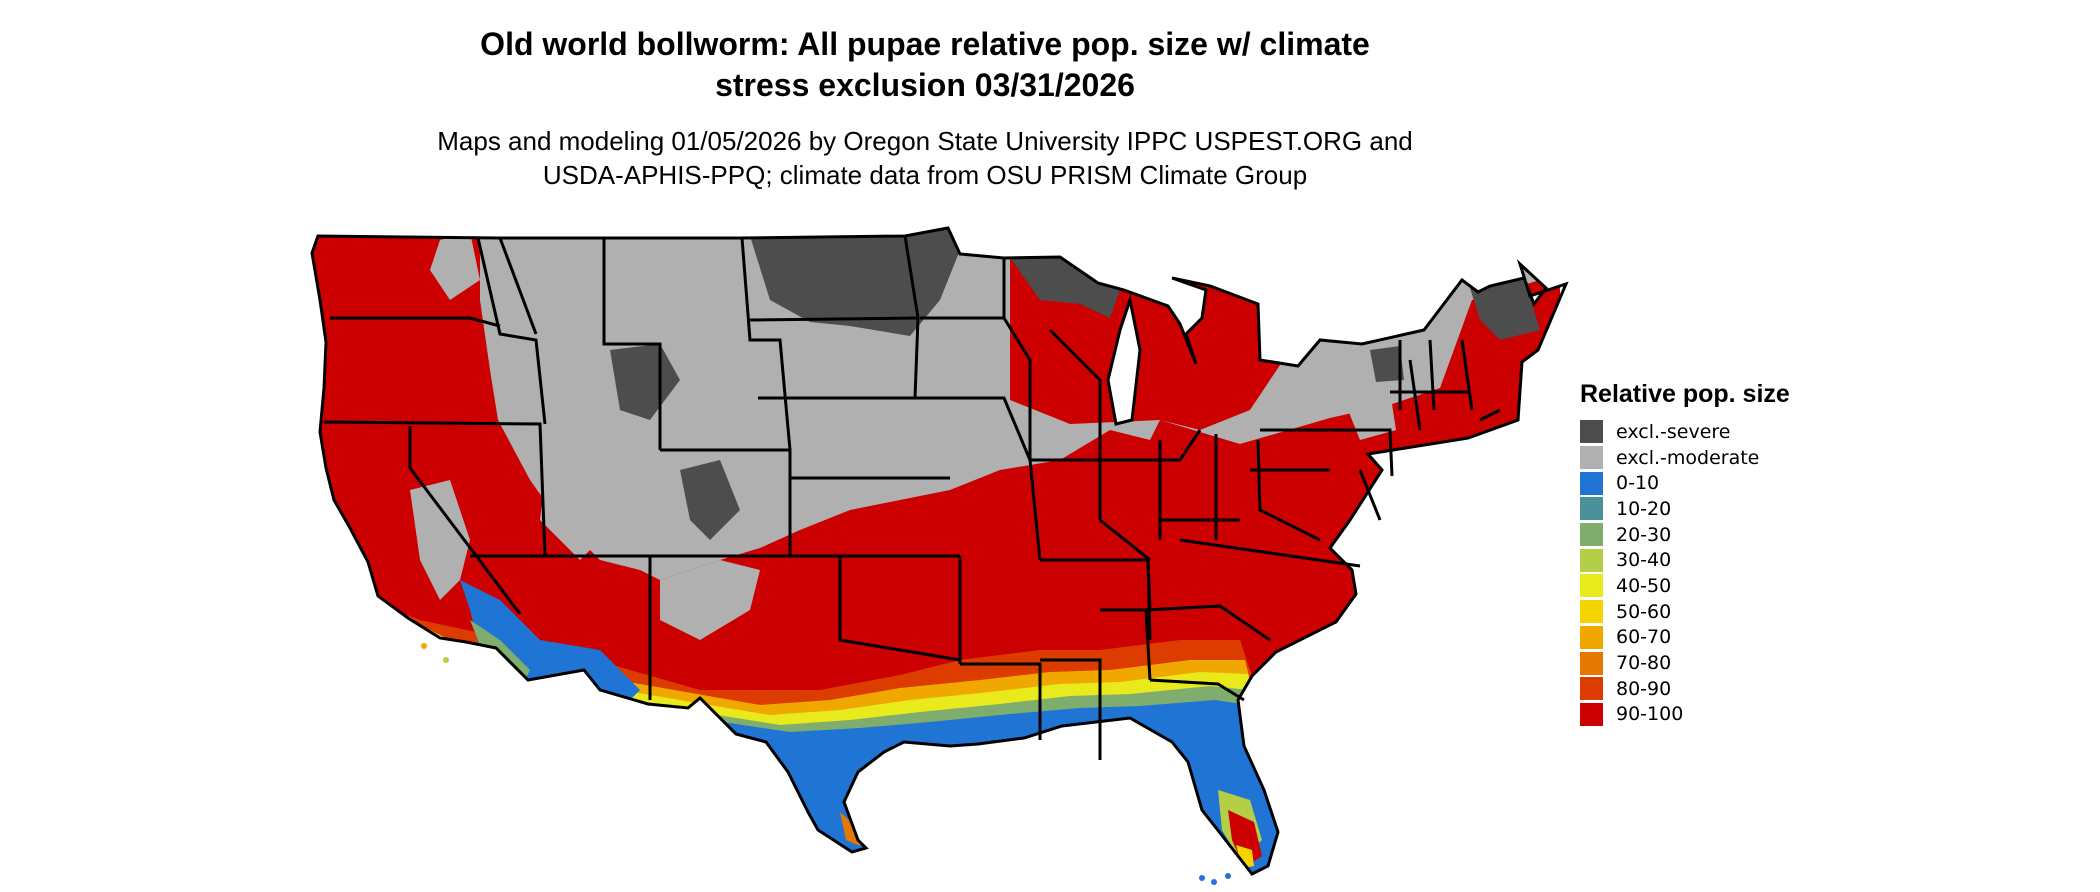 This screenshot has width=2100, height=892. What do you see at coordinates (1685, 560) in the screenshot?
I see `legend-item: 30-40` at bounding box center [1685, 560].